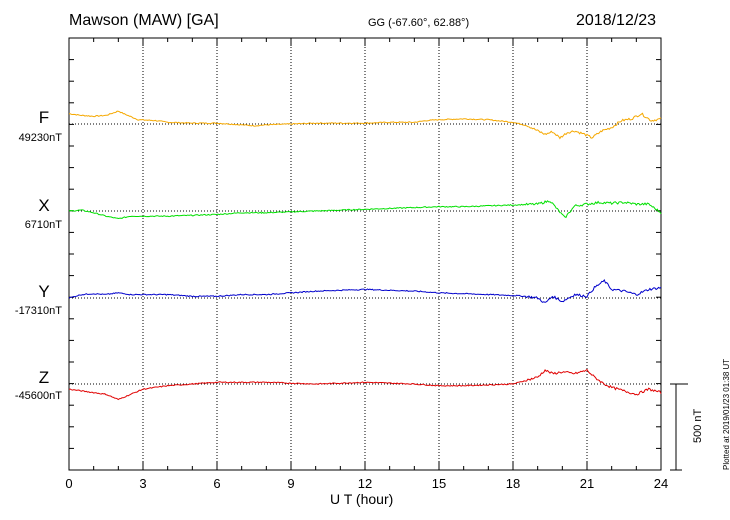 The image size is (730, 520). I want to click on scale-bar-label: 500 nT, so click(698, 425).